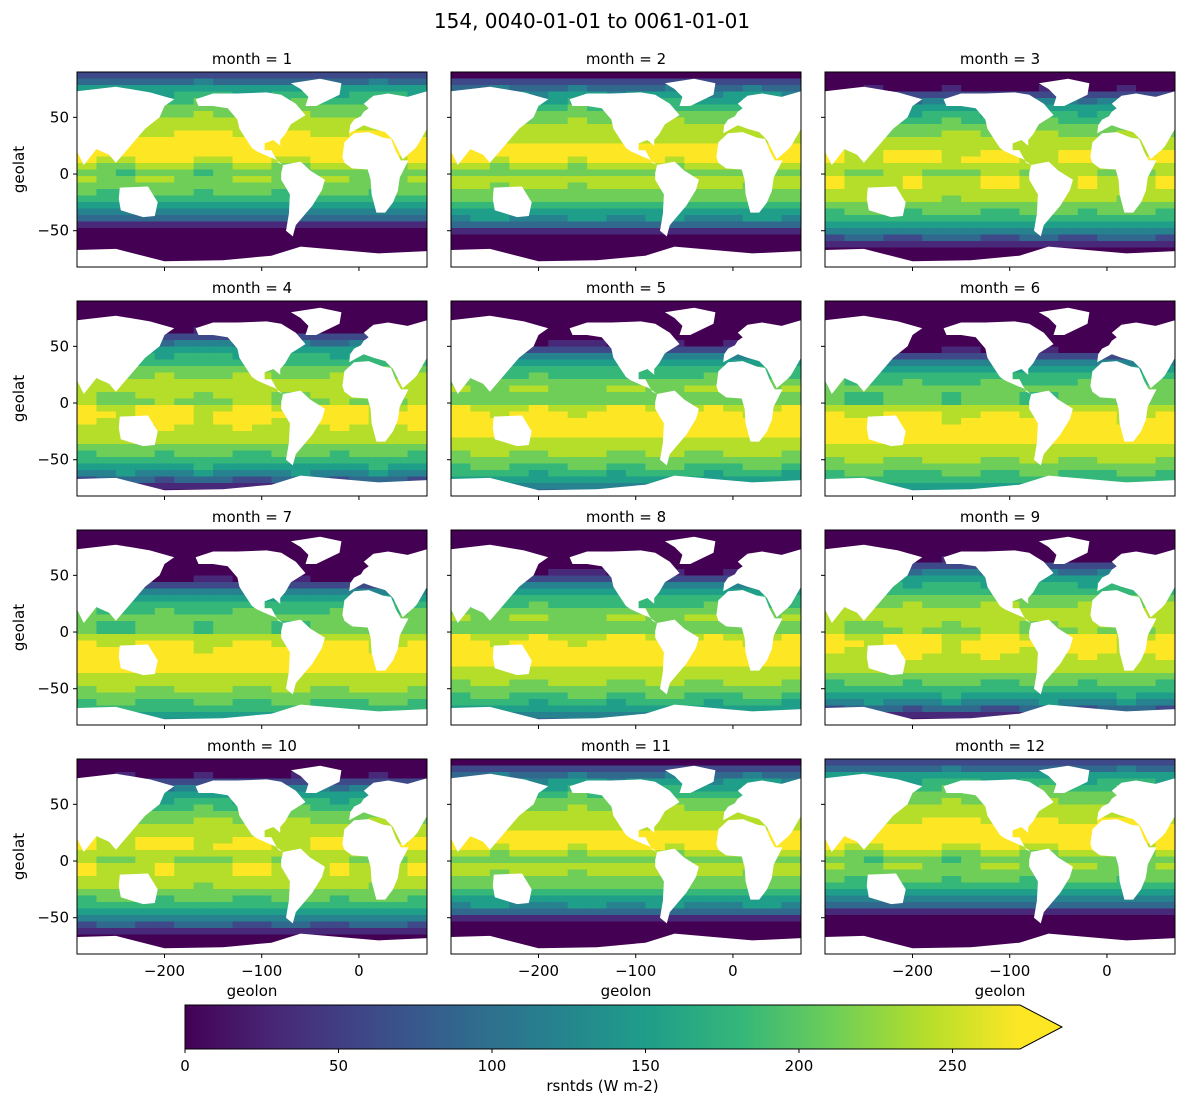 This screenshot has width=1184, height=1105. I want to click on heatmap-field, so click(252, 169).